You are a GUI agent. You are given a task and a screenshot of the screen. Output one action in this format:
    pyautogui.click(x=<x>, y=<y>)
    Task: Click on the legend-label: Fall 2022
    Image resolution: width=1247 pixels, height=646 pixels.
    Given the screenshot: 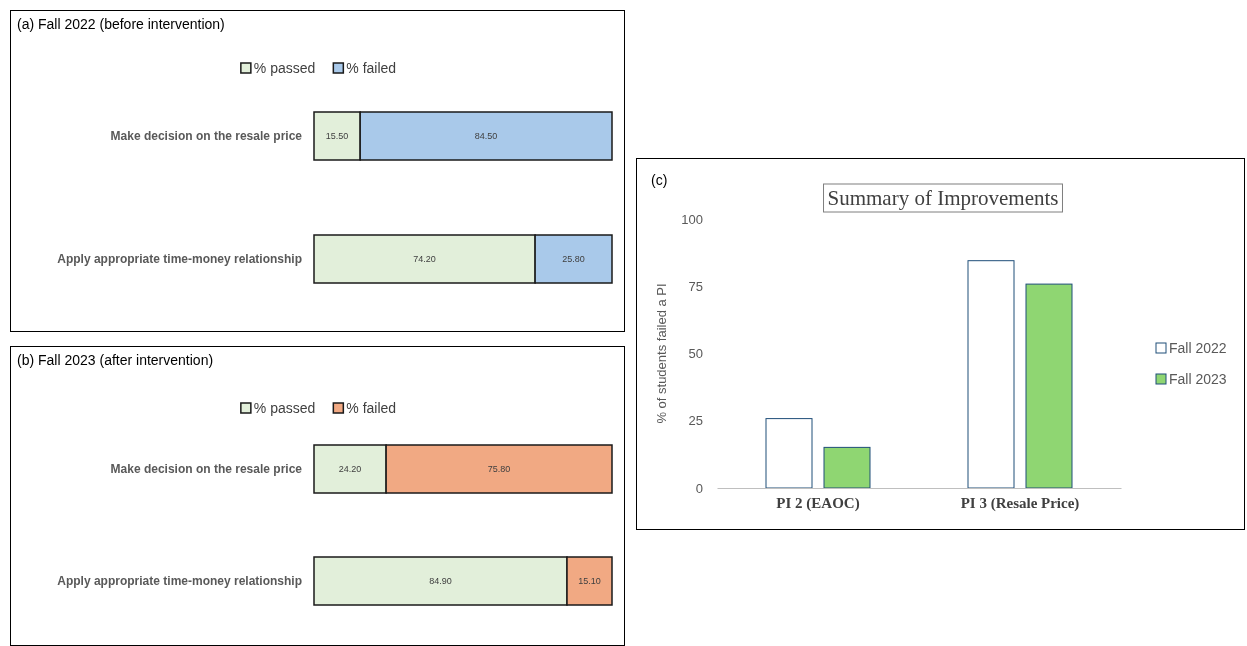 What is the action you would take?
    pyautogui.click(x=1198, y=348)
    